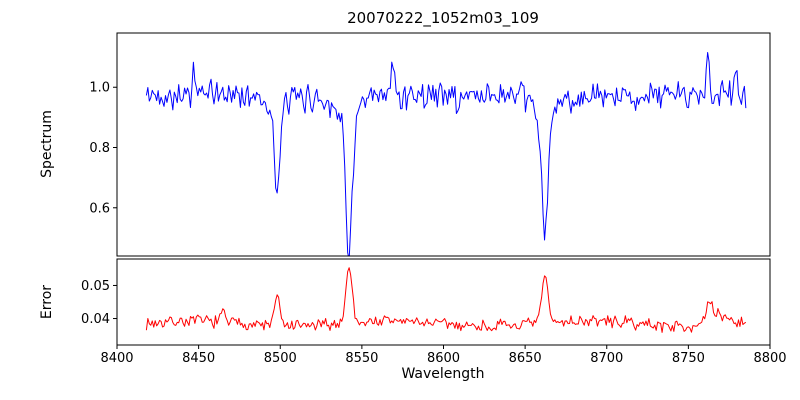 The image size is (800, 400). I want to click on y-axis-label-error: Error, so click(47, 302).